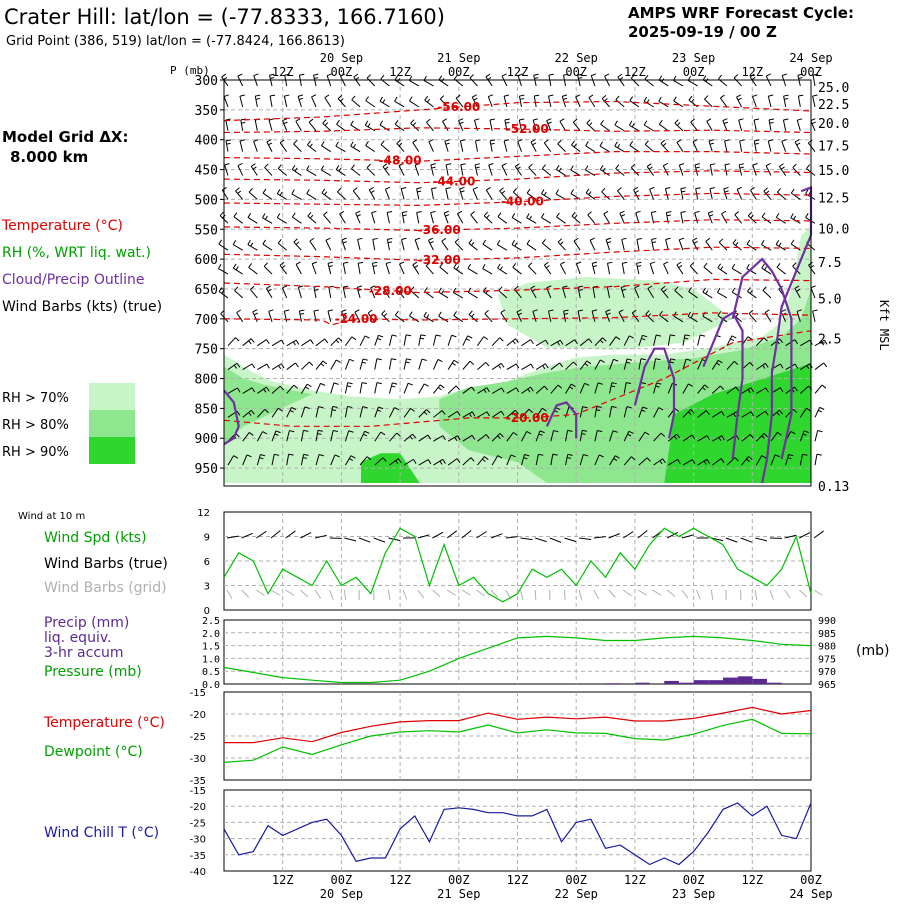 Image resolution: width=900 pixels, height=904 pixels. What do you see at coordinates (198, 715) in the screenshot?
I see `temp-tick-label: -20` at bounding box center [198, 715].